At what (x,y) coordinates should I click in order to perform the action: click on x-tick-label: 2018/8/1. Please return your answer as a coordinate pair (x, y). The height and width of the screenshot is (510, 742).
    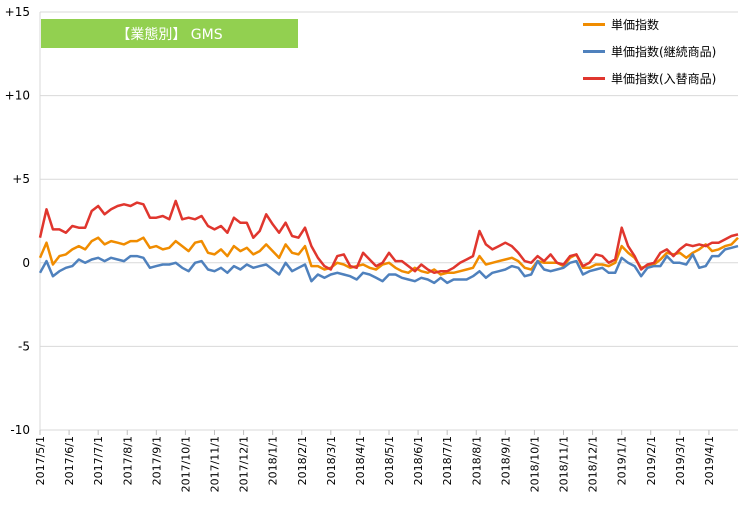
    Looking at the image, I should click on (476, 460).